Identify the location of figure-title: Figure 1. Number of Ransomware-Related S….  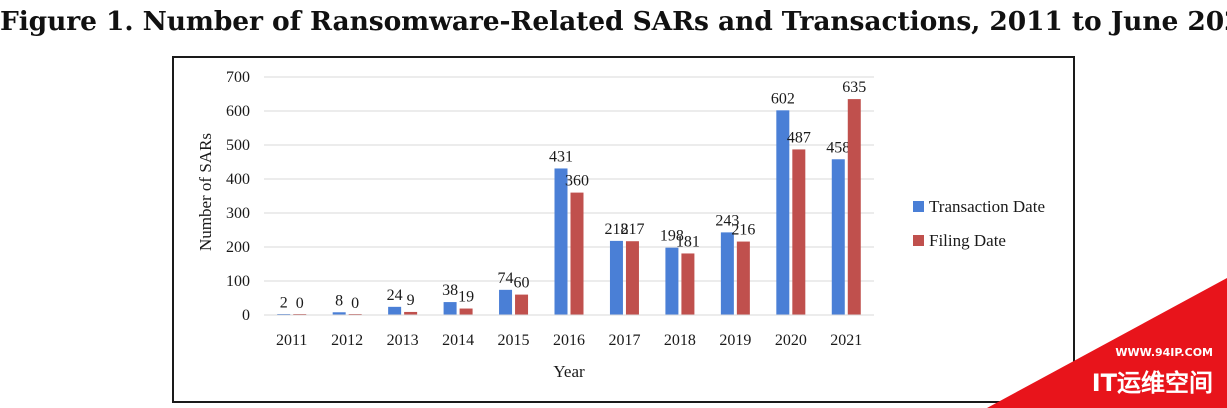
(613, 21).